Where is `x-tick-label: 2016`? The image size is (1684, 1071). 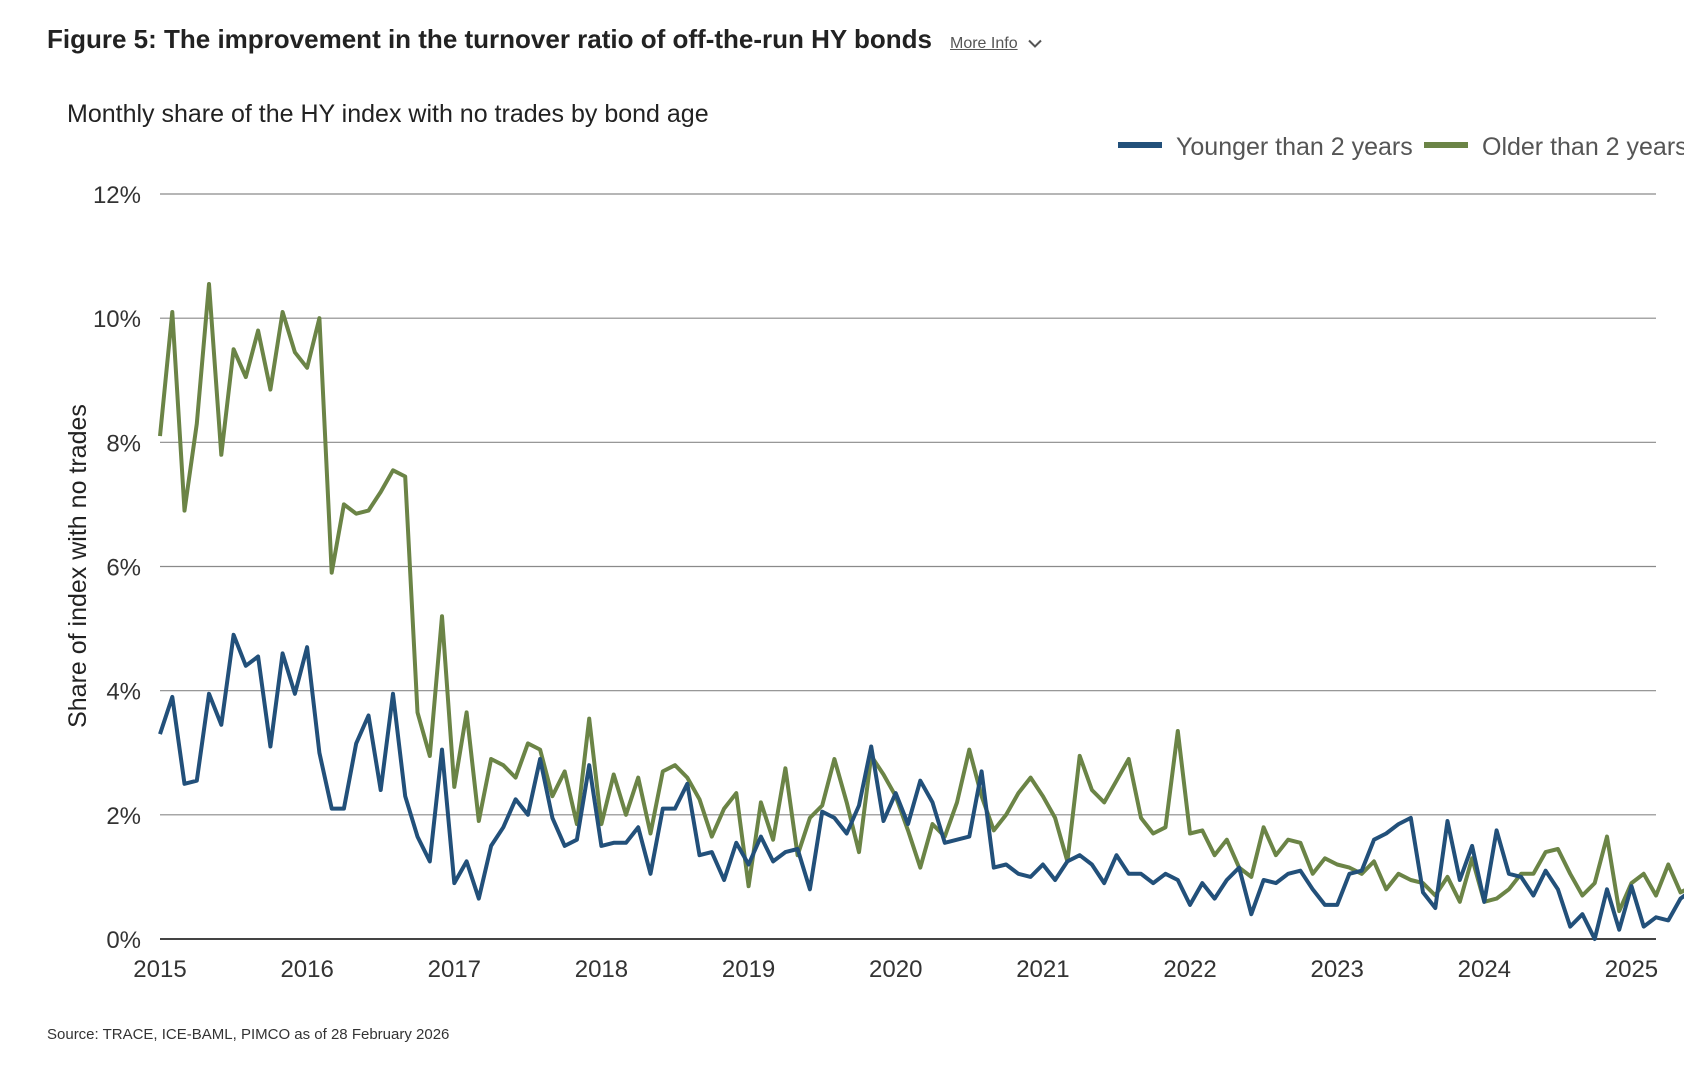 x-tick-label: 2016 is located at coordinates (306, 969).